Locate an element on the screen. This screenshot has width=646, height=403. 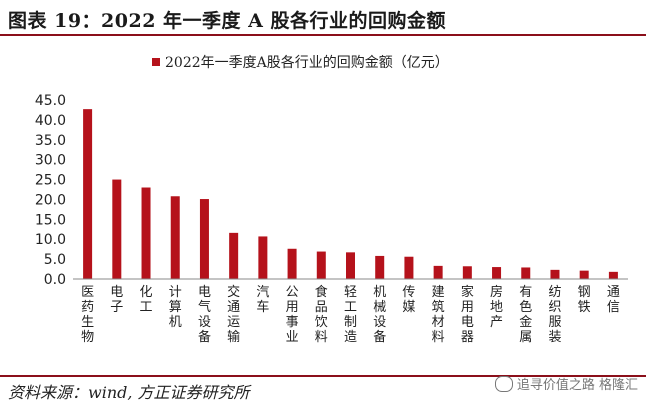
y-tick-label: 5.0 is located at coordinates (55, 260).